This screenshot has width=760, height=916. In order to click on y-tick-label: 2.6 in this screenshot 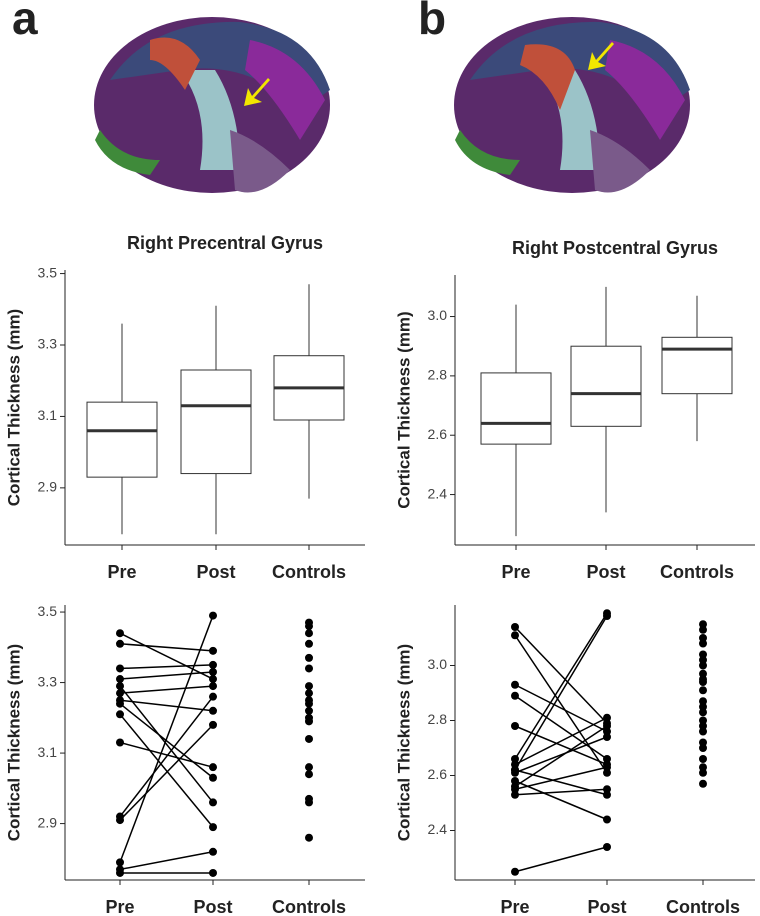, I will do `click(438, 434)`.